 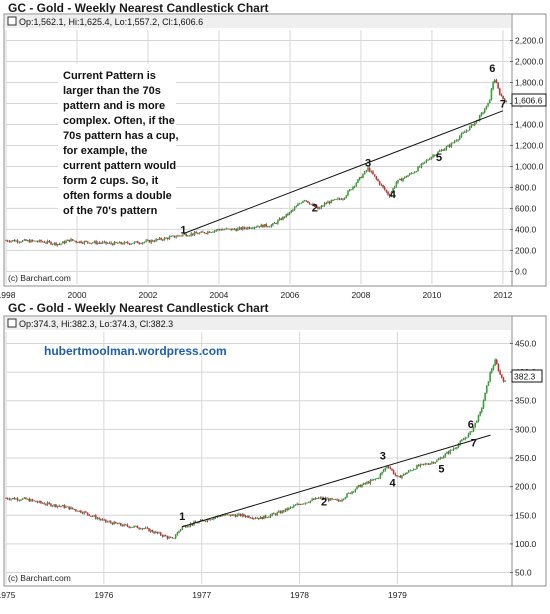 What do you see at coordinates (526, 429) in the screenshot?
I see `bot-y-tick-label: 300.0` at bounding box center [526, 429].